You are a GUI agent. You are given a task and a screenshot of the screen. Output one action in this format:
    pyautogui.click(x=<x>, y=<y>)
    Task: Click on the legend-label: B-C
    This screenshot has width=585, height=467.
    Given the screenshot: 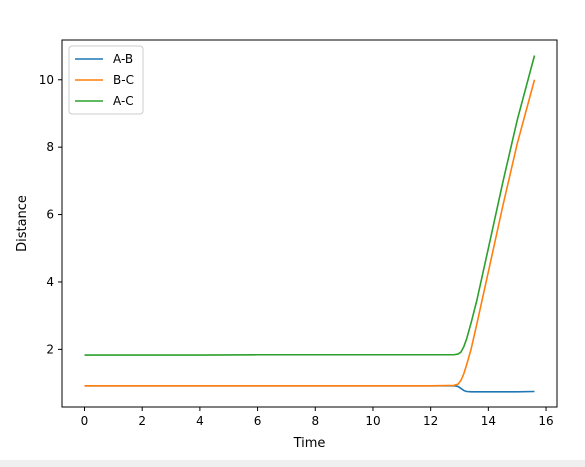 What is the action you would take?
    pyautogui.click(x=123, y=80)
    